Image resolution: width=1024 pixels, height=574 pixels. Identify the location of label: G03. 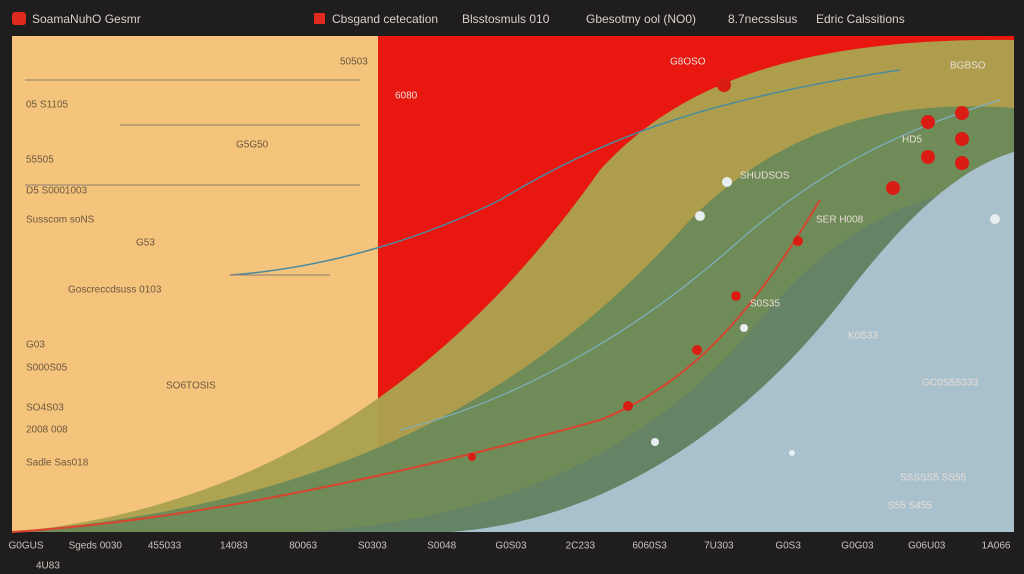
(35, 345).